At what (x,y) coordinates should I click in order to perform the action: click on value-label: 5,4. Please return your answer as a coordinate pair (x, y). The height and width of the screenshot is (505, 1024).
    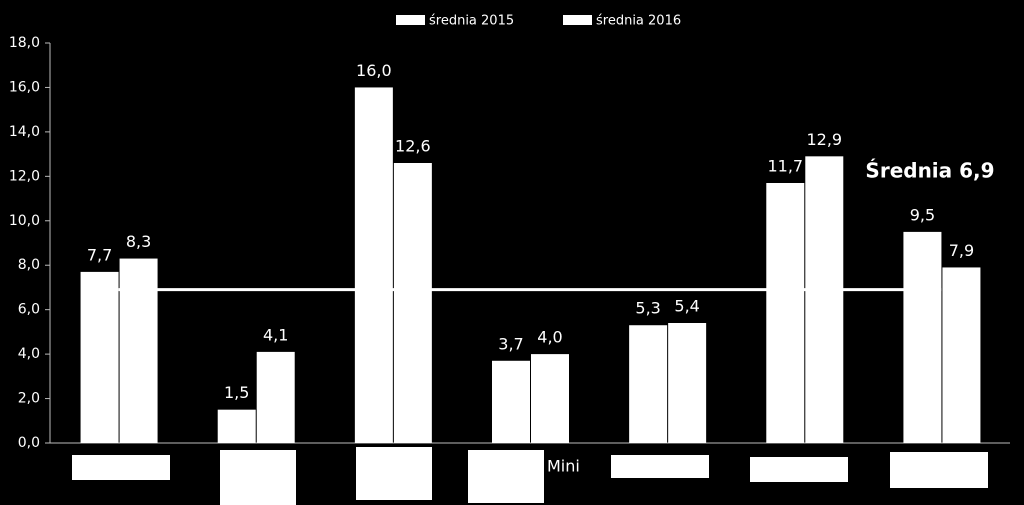
    Looking at the image, I should click on (686, 306).